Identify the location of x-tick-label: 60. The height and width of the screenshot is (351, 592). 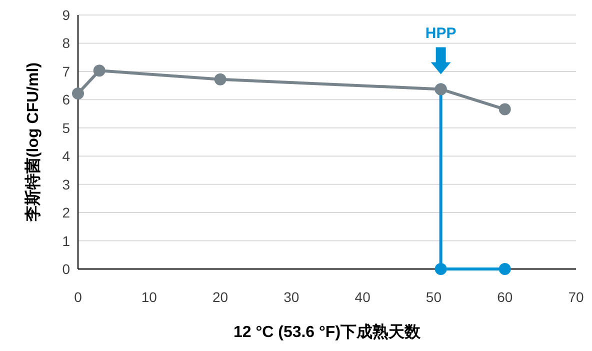
(505, 297).